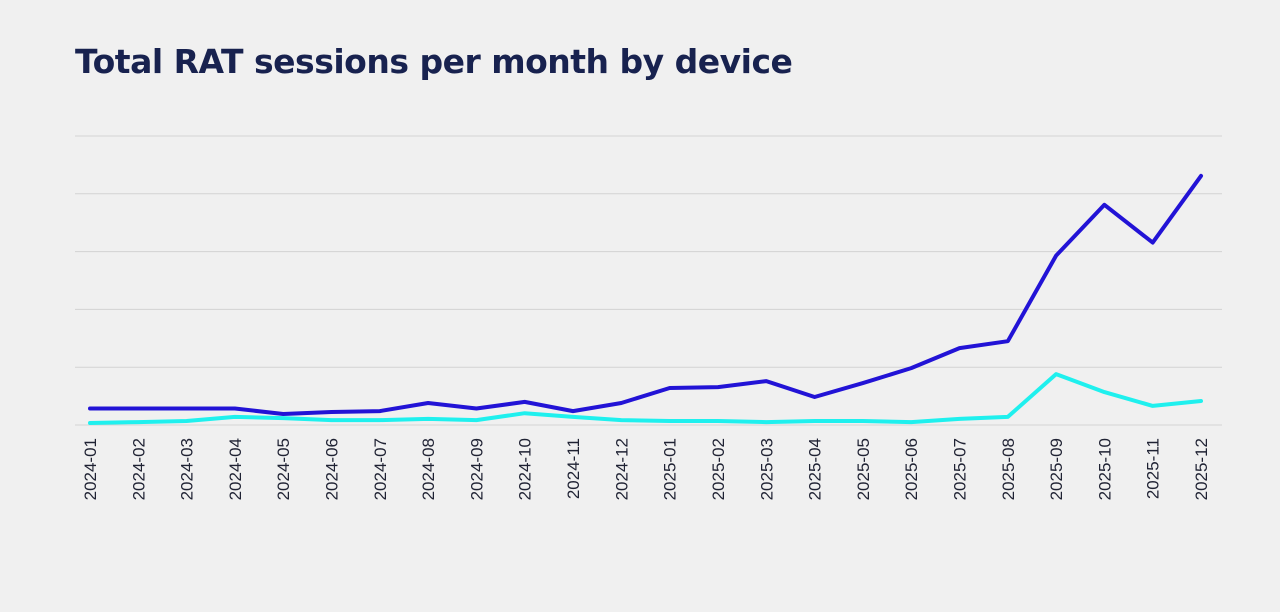 The height and width of the screenshot is (612, 1280). What do you see at coordinates (90, 469) in the screenshot?
I see `x-tick-label: 2024-01` at bounding box center [90, 469].